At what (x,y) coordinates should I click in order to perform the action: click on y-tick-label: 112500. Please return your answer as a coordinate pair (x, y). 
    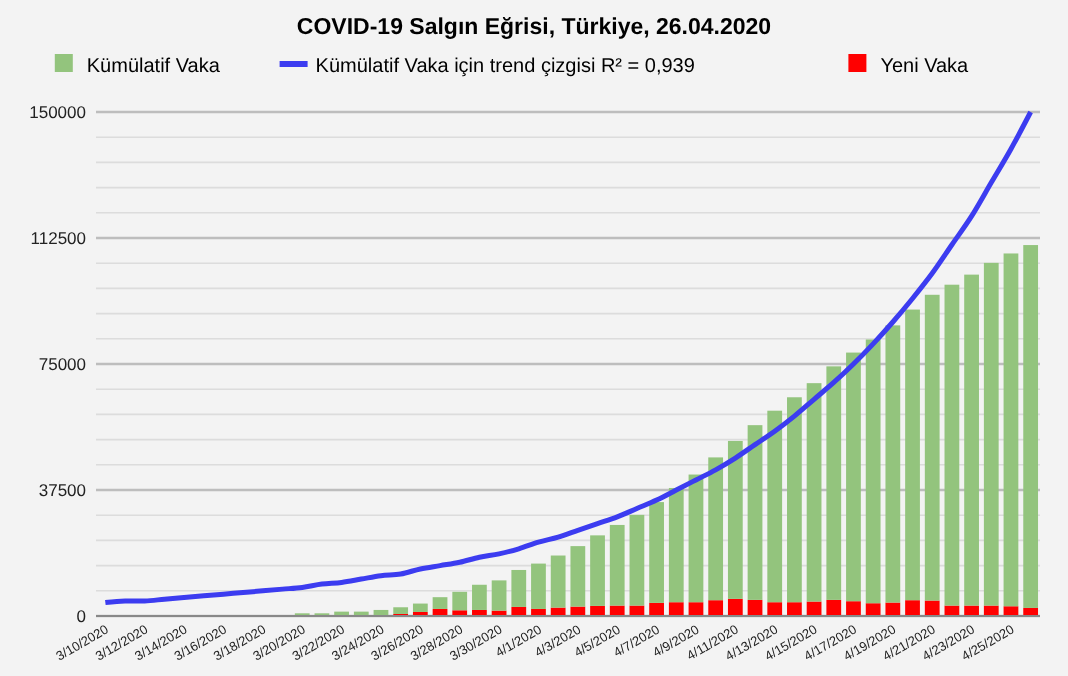
    Looking at the image, I should click on (58, 238).